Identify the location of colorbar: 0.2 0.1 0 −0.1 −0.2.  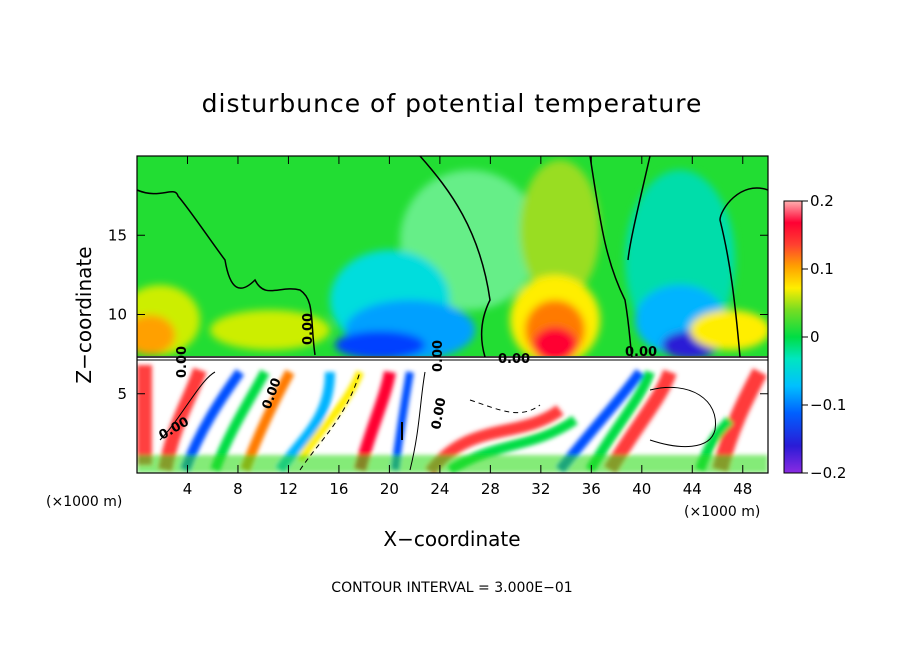
(814, 337).